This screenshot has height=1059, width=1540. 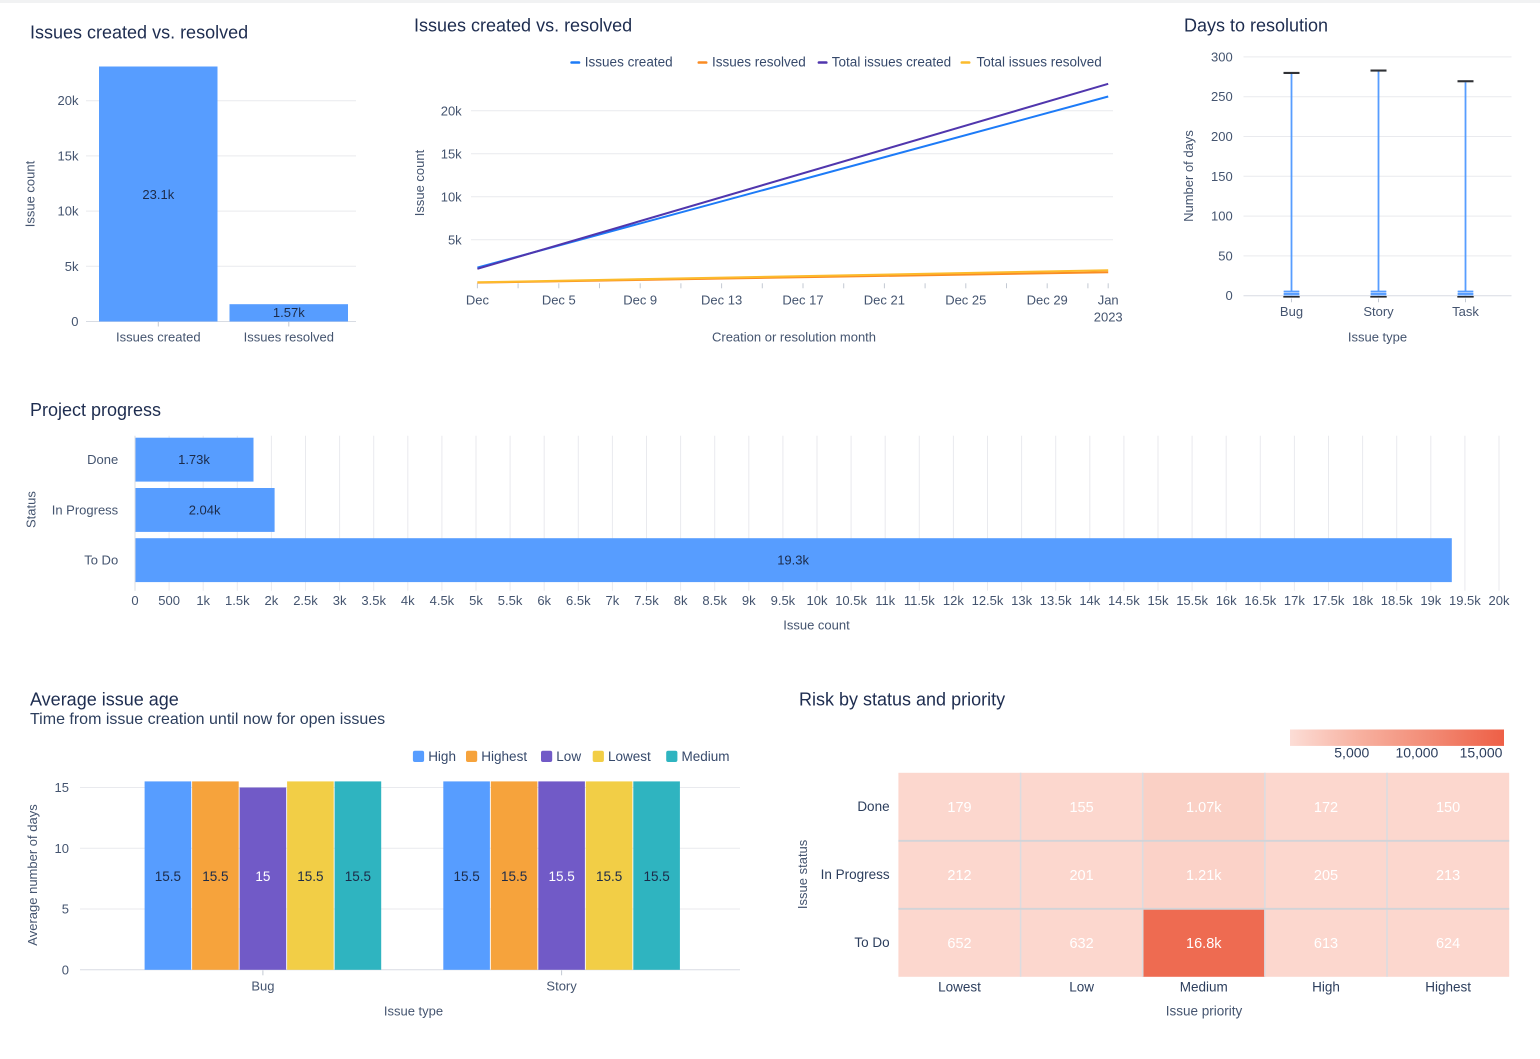 What do you see at coordinates (959, 944) in the screenshot?
I see `svg-text: 652` at bounding box center [959, 944].